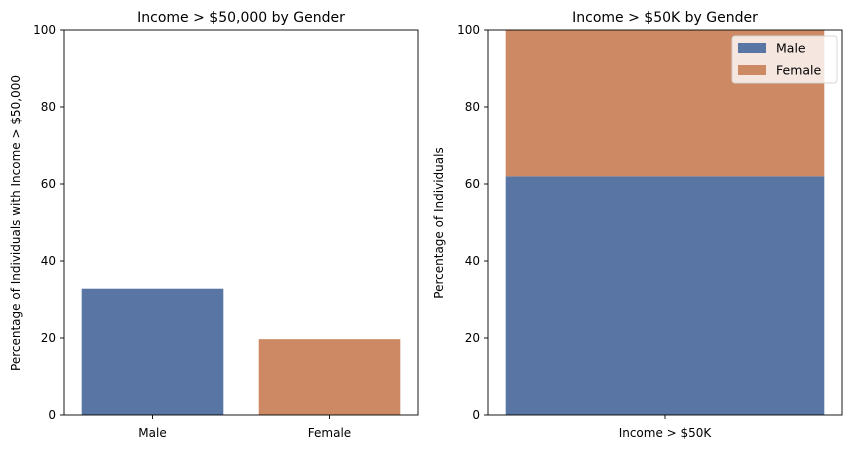 This screenshot has width=850, height=449. Describe the element at coordinates (329, 433) in the screenshot. I see `x-tick-label-female: Female` at that location.